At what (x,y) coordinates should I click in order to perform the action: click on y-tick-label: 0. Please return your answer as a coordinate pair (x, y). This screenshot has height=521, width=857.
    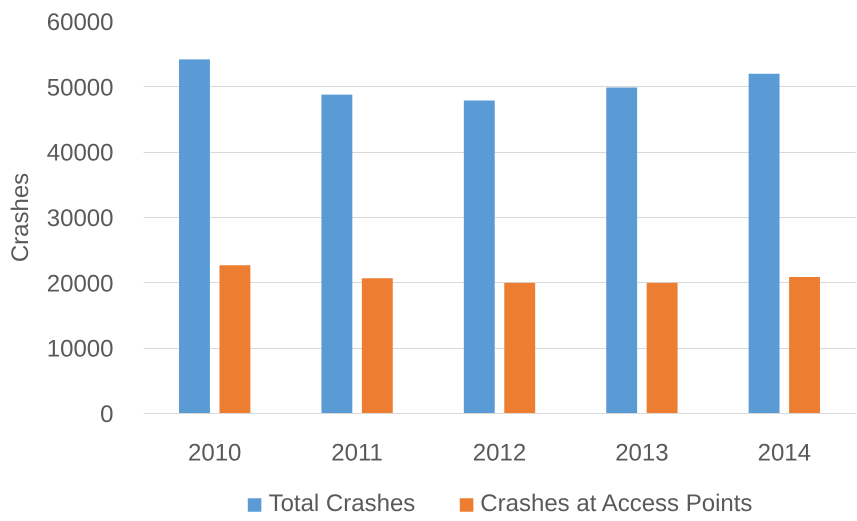
    Looking at the image, I should click on (107, 414).